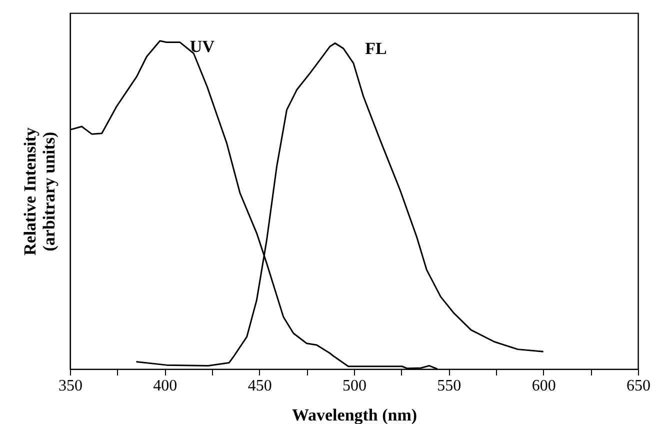  What do you see at coordinates (544, 386) in the screenshot?
I see `x-tick-label: 600` at bounding box center [544, 386].